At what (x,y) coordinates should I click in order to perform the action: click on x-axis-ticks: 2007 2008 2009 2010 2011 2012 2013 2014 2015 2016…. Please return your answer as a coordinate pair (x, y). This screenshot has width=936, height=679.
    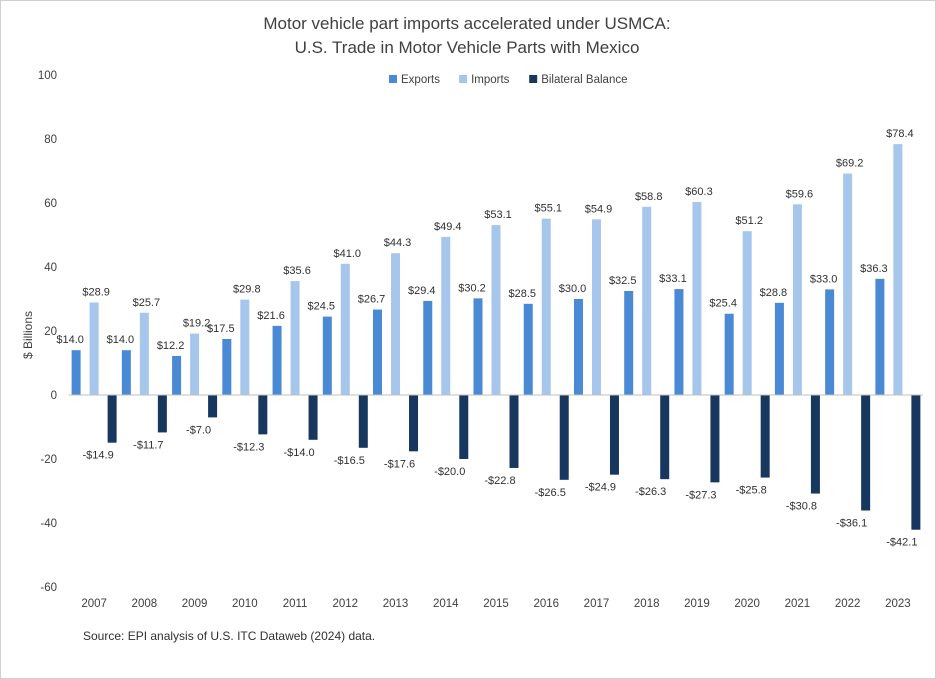
    Looking at the image, I should click on (495, 604).